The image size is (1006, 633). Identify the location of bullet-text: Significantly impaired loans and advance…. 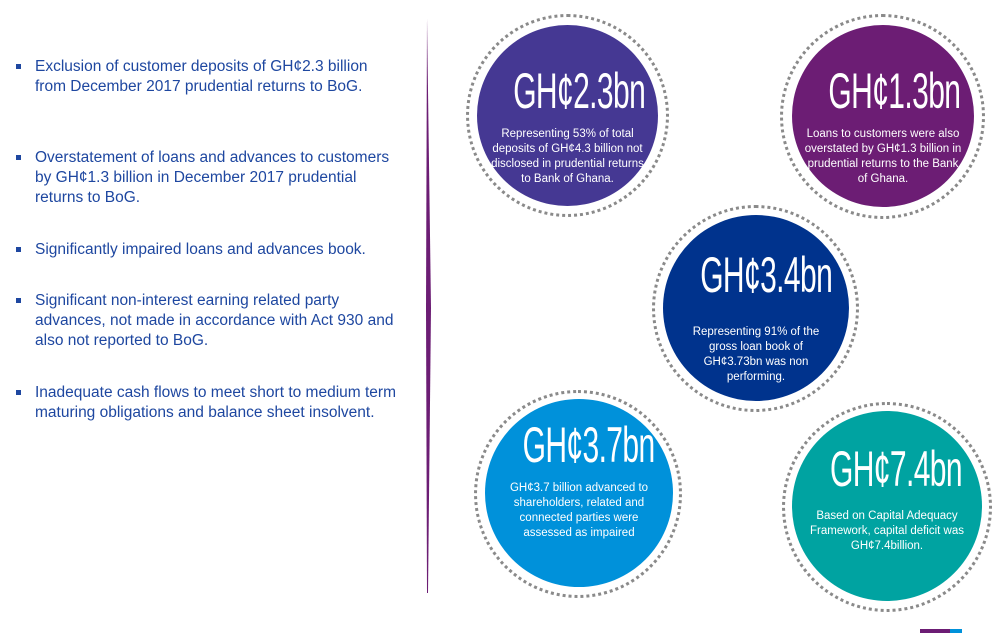
(200, 249).